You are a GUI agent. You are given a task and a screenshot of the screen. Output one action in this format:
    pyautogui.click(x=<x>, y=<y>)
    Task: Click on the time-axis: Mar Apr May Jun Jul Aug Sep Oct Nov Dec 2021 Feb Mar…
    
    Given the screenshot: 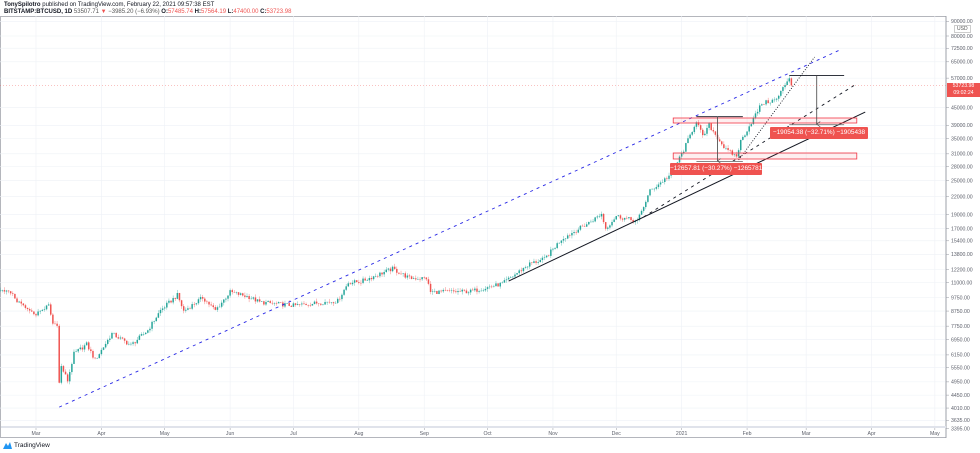 What is the action you would take?
    pyautogui.click(x=486, y=432)
    